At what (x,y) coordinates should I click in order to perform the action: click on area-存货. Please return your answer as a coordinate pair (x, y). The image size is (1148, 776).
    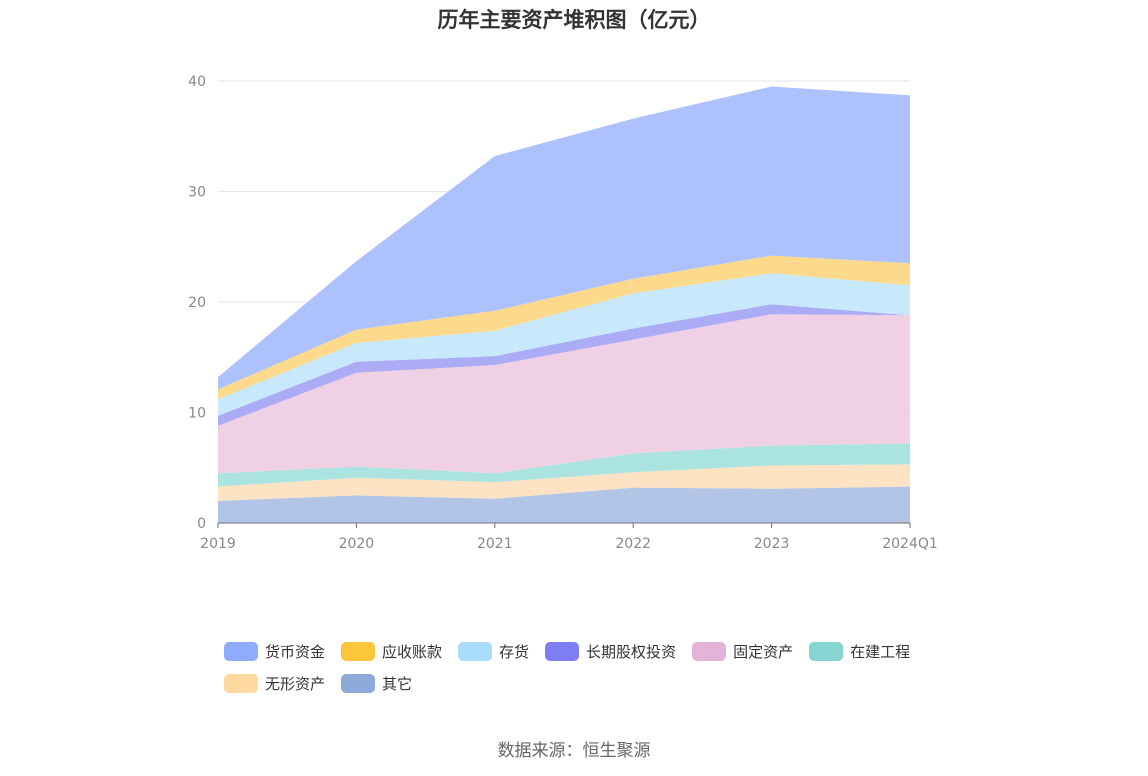
    Looking at the image, I should click on (564, 344).